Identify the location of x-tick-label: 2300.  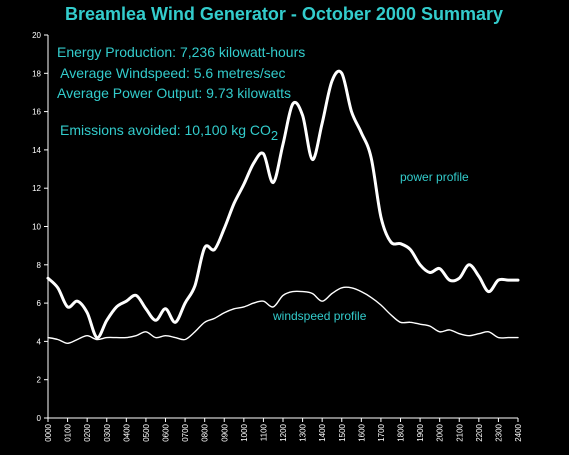
(498, 432).